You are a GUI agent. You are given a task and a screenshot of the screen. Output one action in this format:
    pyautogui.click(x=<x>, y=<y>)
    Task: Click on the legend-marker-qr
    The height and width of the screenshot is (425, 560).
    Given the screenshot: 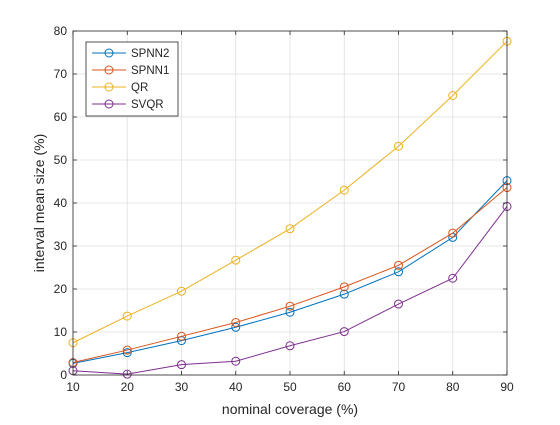 What is the action you would take?
    pyautogui.click(x=109, y=87)
    